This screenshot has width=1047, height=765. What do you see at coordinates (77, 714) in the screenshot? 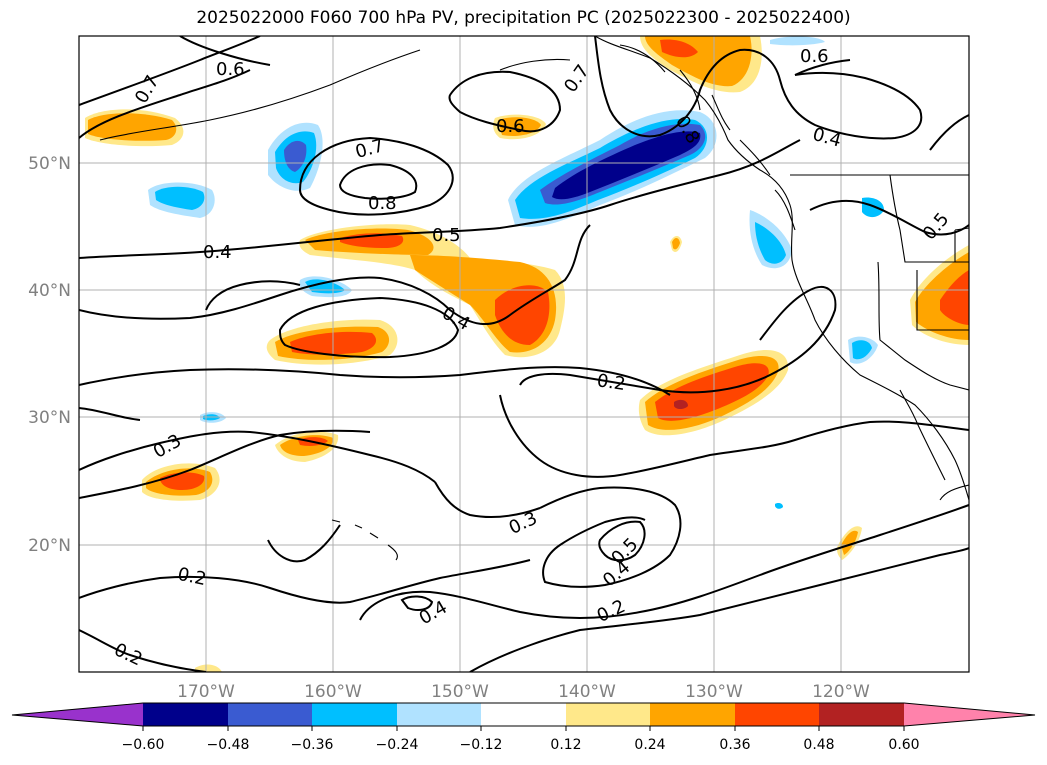
I see `colorbar-extend-low` at bounding box center [77, 714].